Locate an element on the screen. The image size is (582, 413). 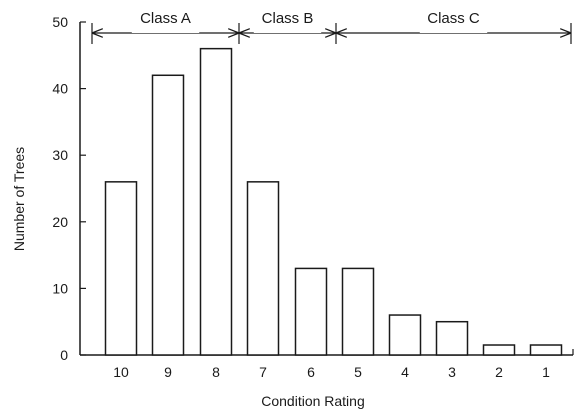
x-tick-label: 2 is located at coordinates (499, 372).